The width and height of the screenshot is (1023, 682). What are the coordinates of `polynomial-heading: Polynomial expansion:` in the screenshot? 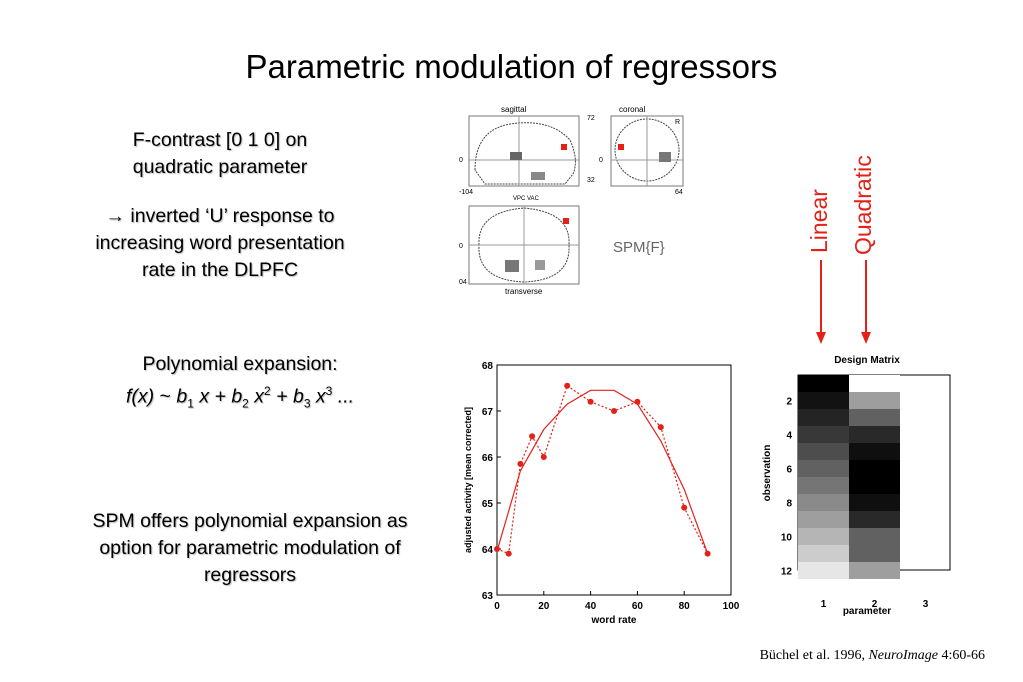 It's located at (240, 364).